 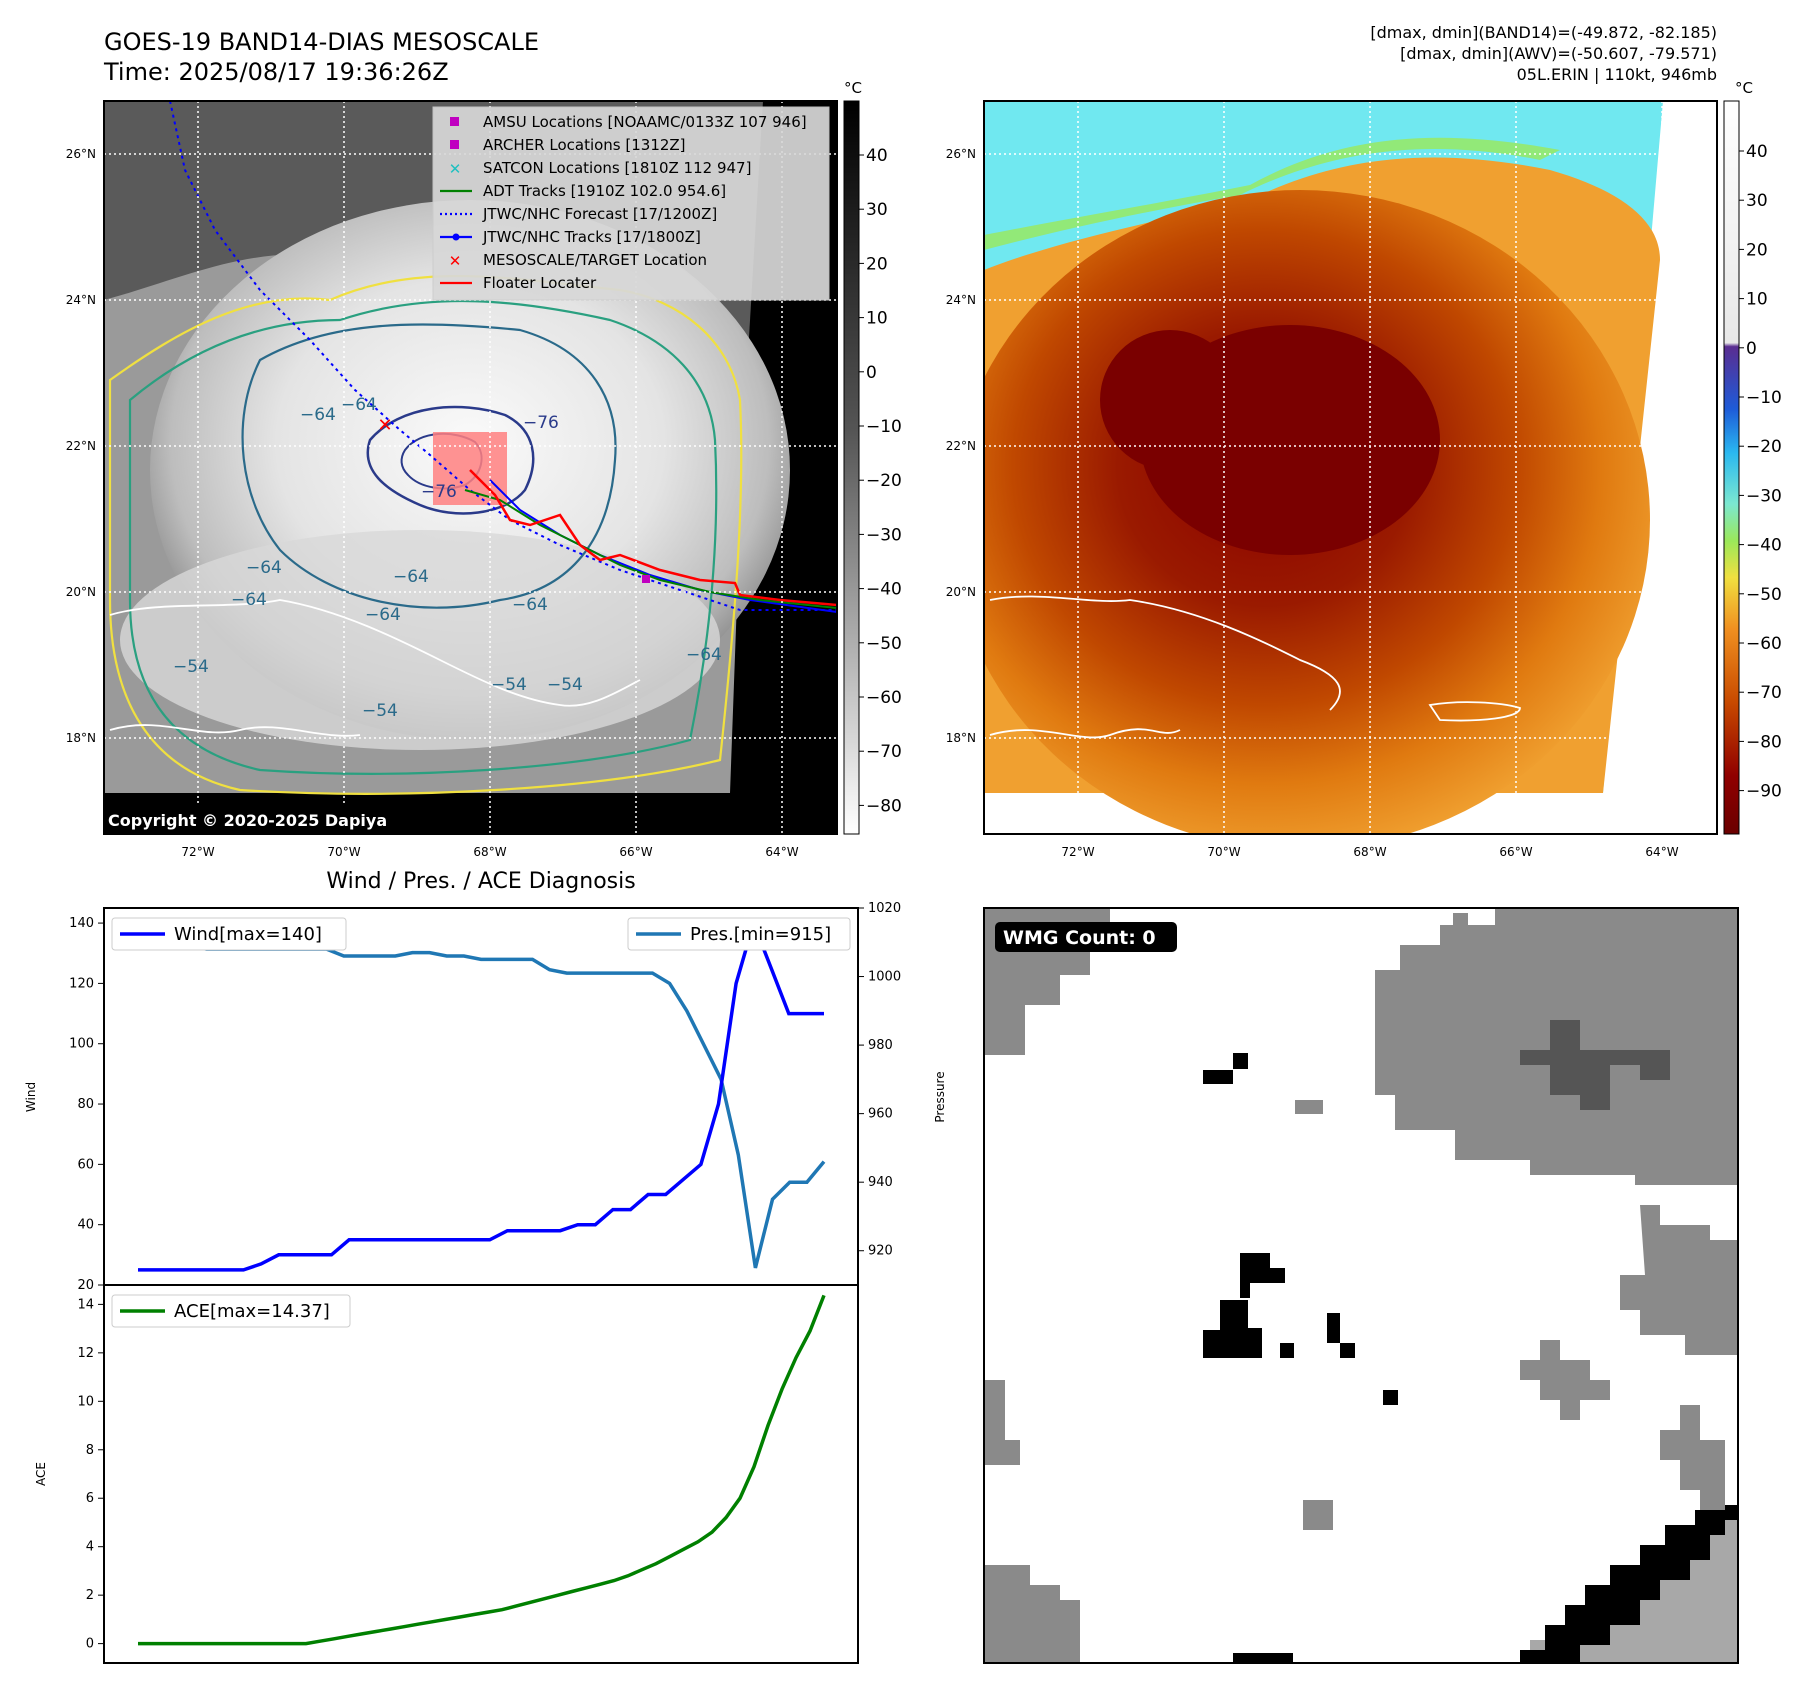 I want to click on jtwc-forecast-line, so click(x=503, y=356).